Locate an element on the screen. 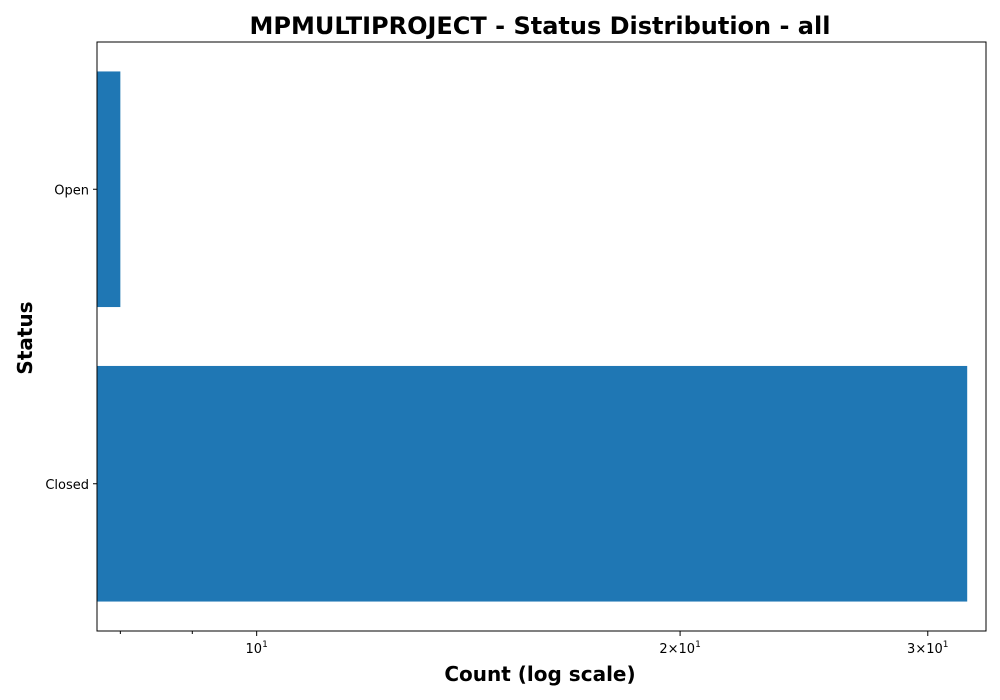 This screenshot has width=1000, height=700. x-tick-label: 101 is located at coordinates (257, 648).